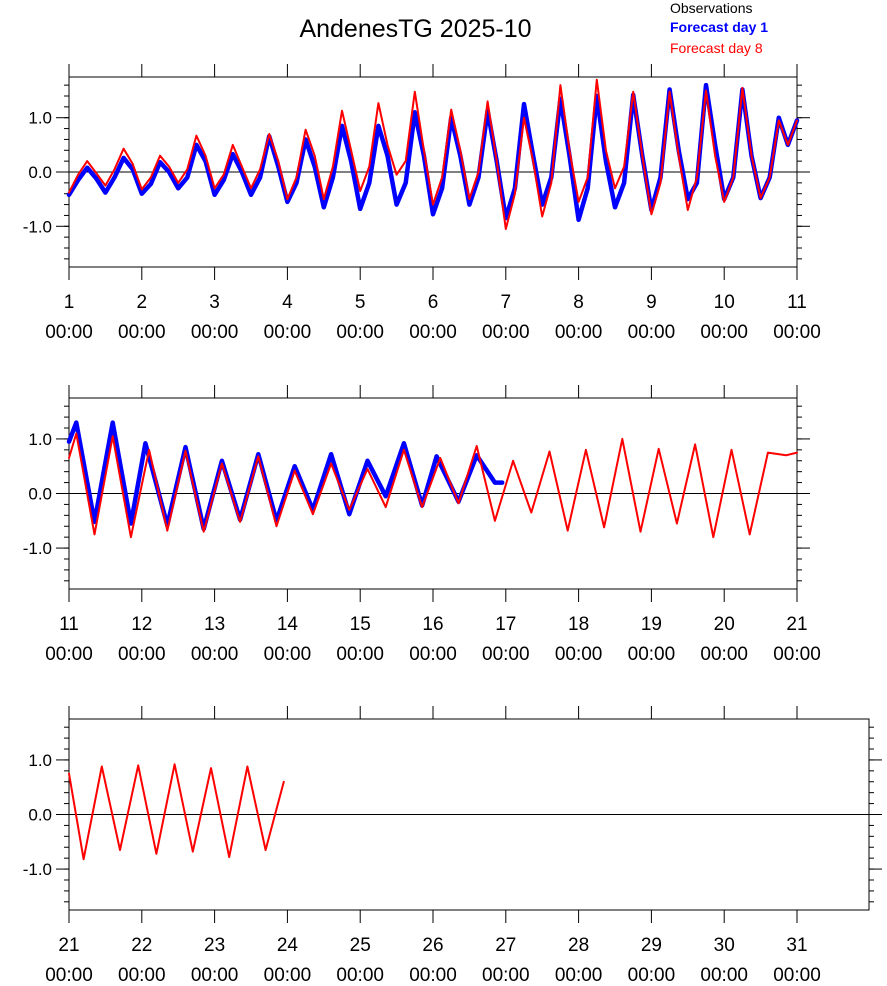 The height and width of the screenshot is (986, 887). I want to click on x-tick-label-day: 4, so click(287, 302).